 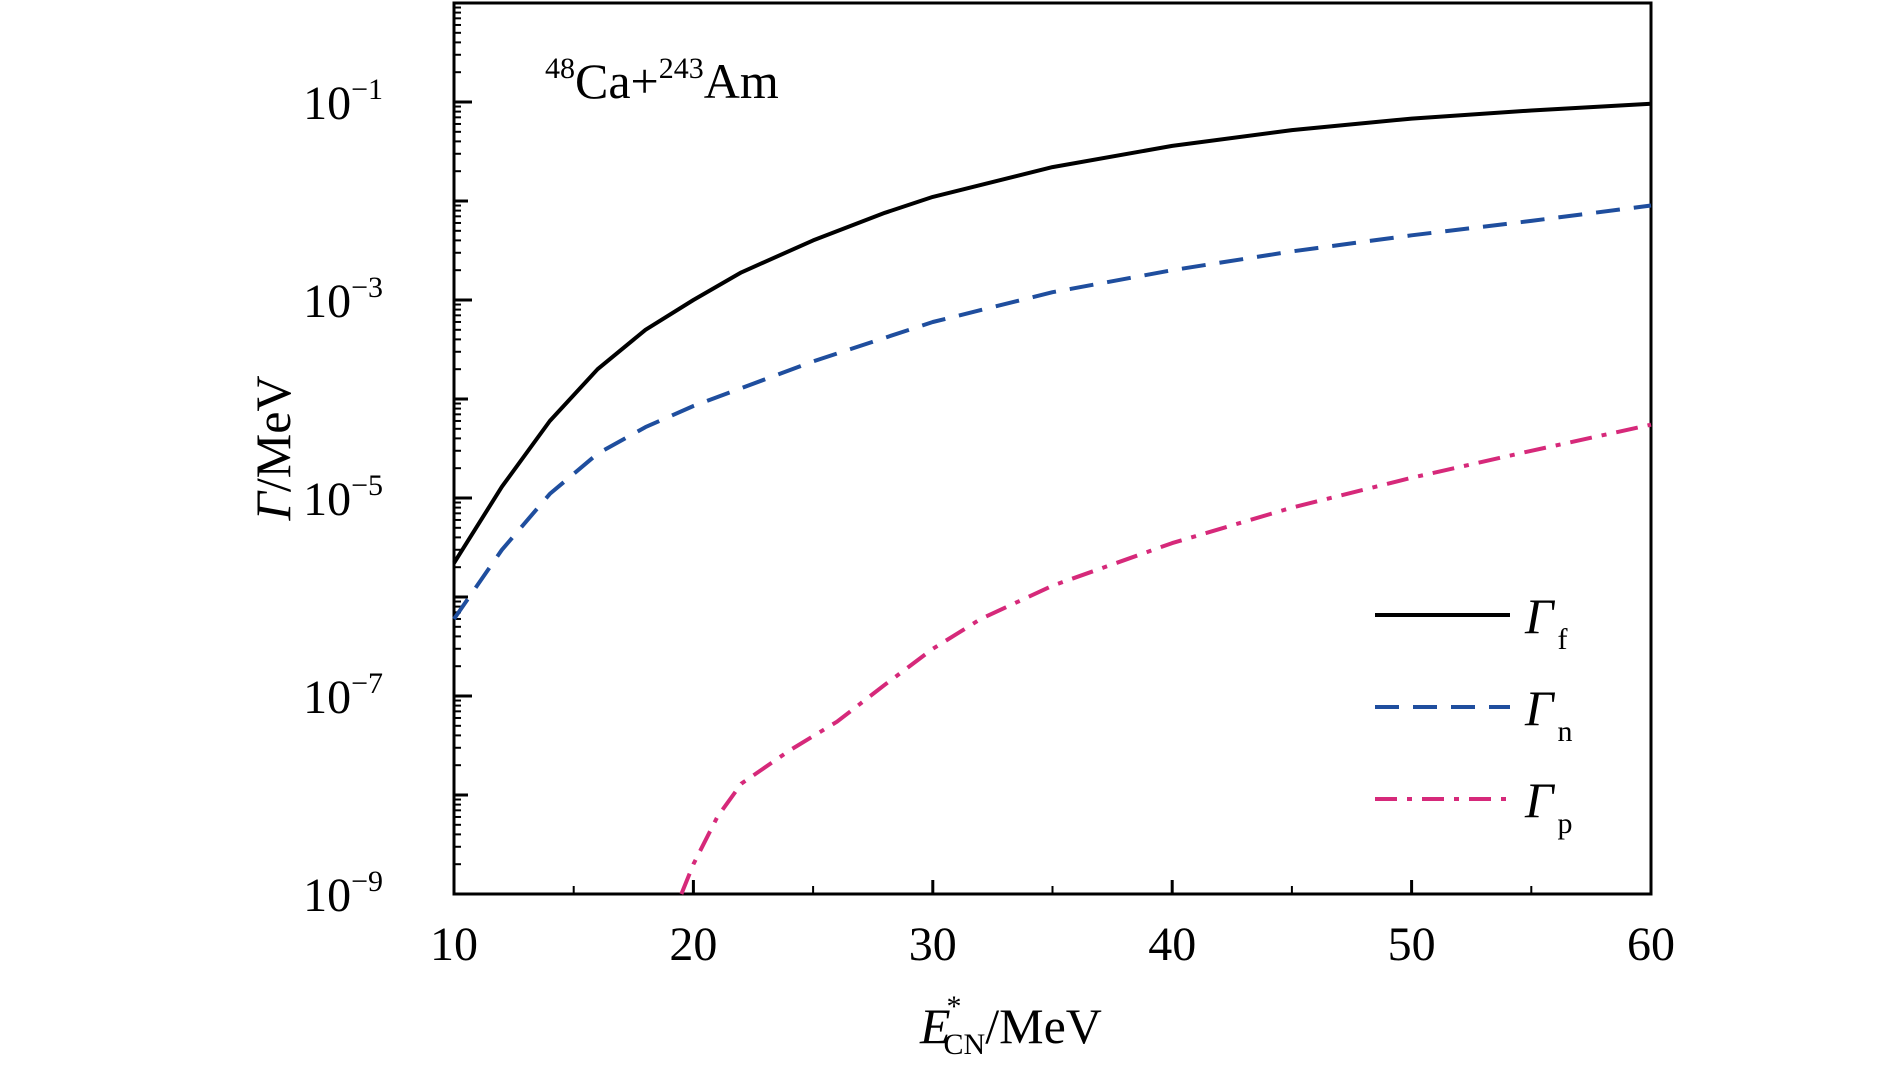 I want to click on x-tick-label-3: 40, so click(x=1172, y=944).